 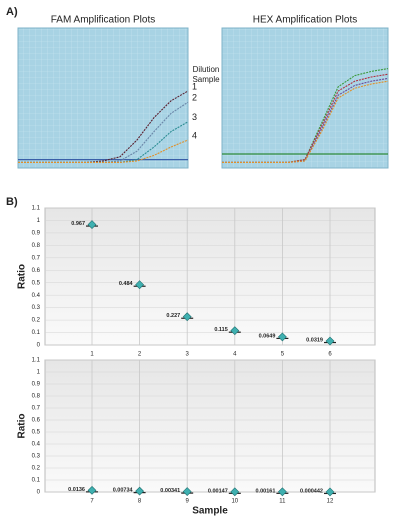 I want to click on x-tick-label: 10, so click(x=234, y=502).